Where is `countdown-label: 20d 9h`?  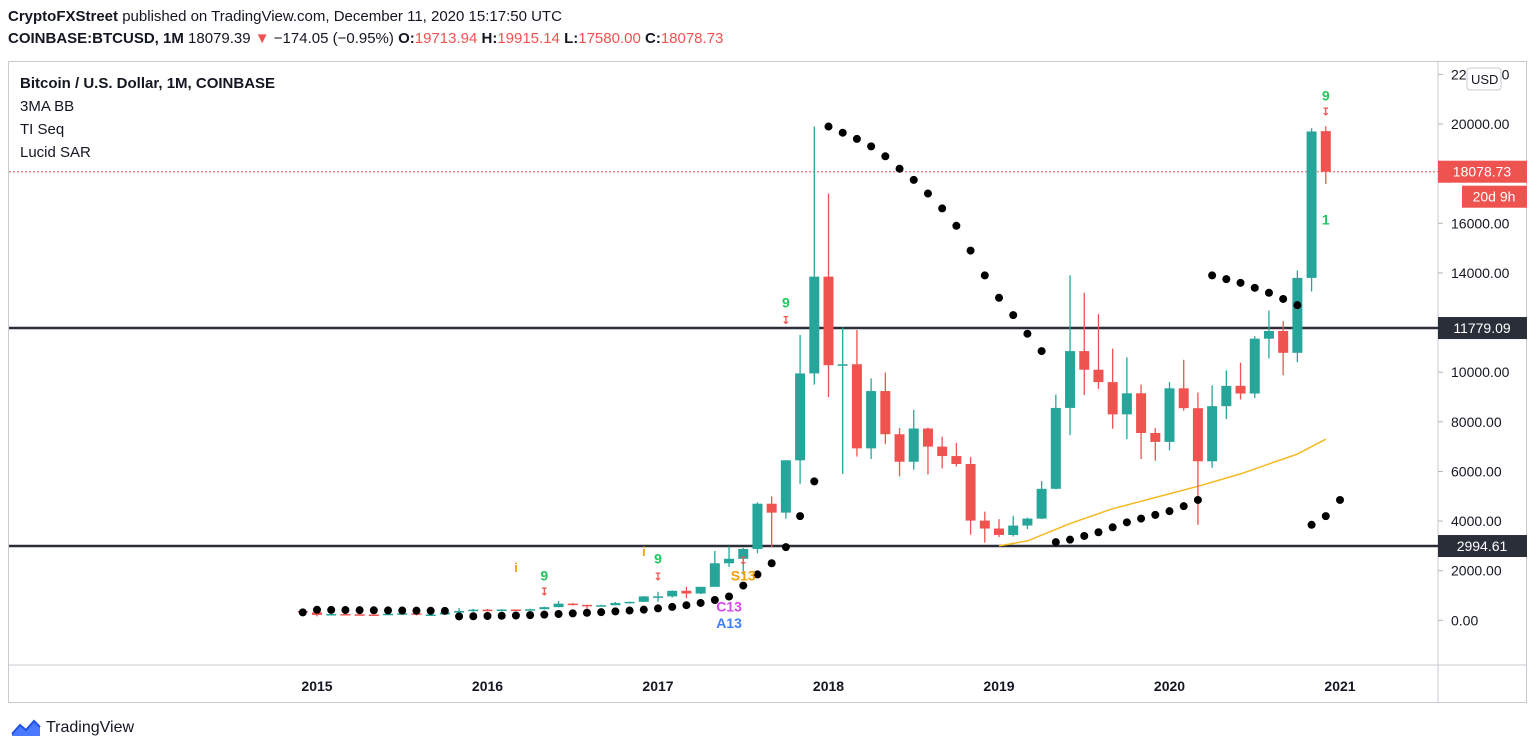 countdown-label: 20d 9h is located at coordinates (1494, 197).